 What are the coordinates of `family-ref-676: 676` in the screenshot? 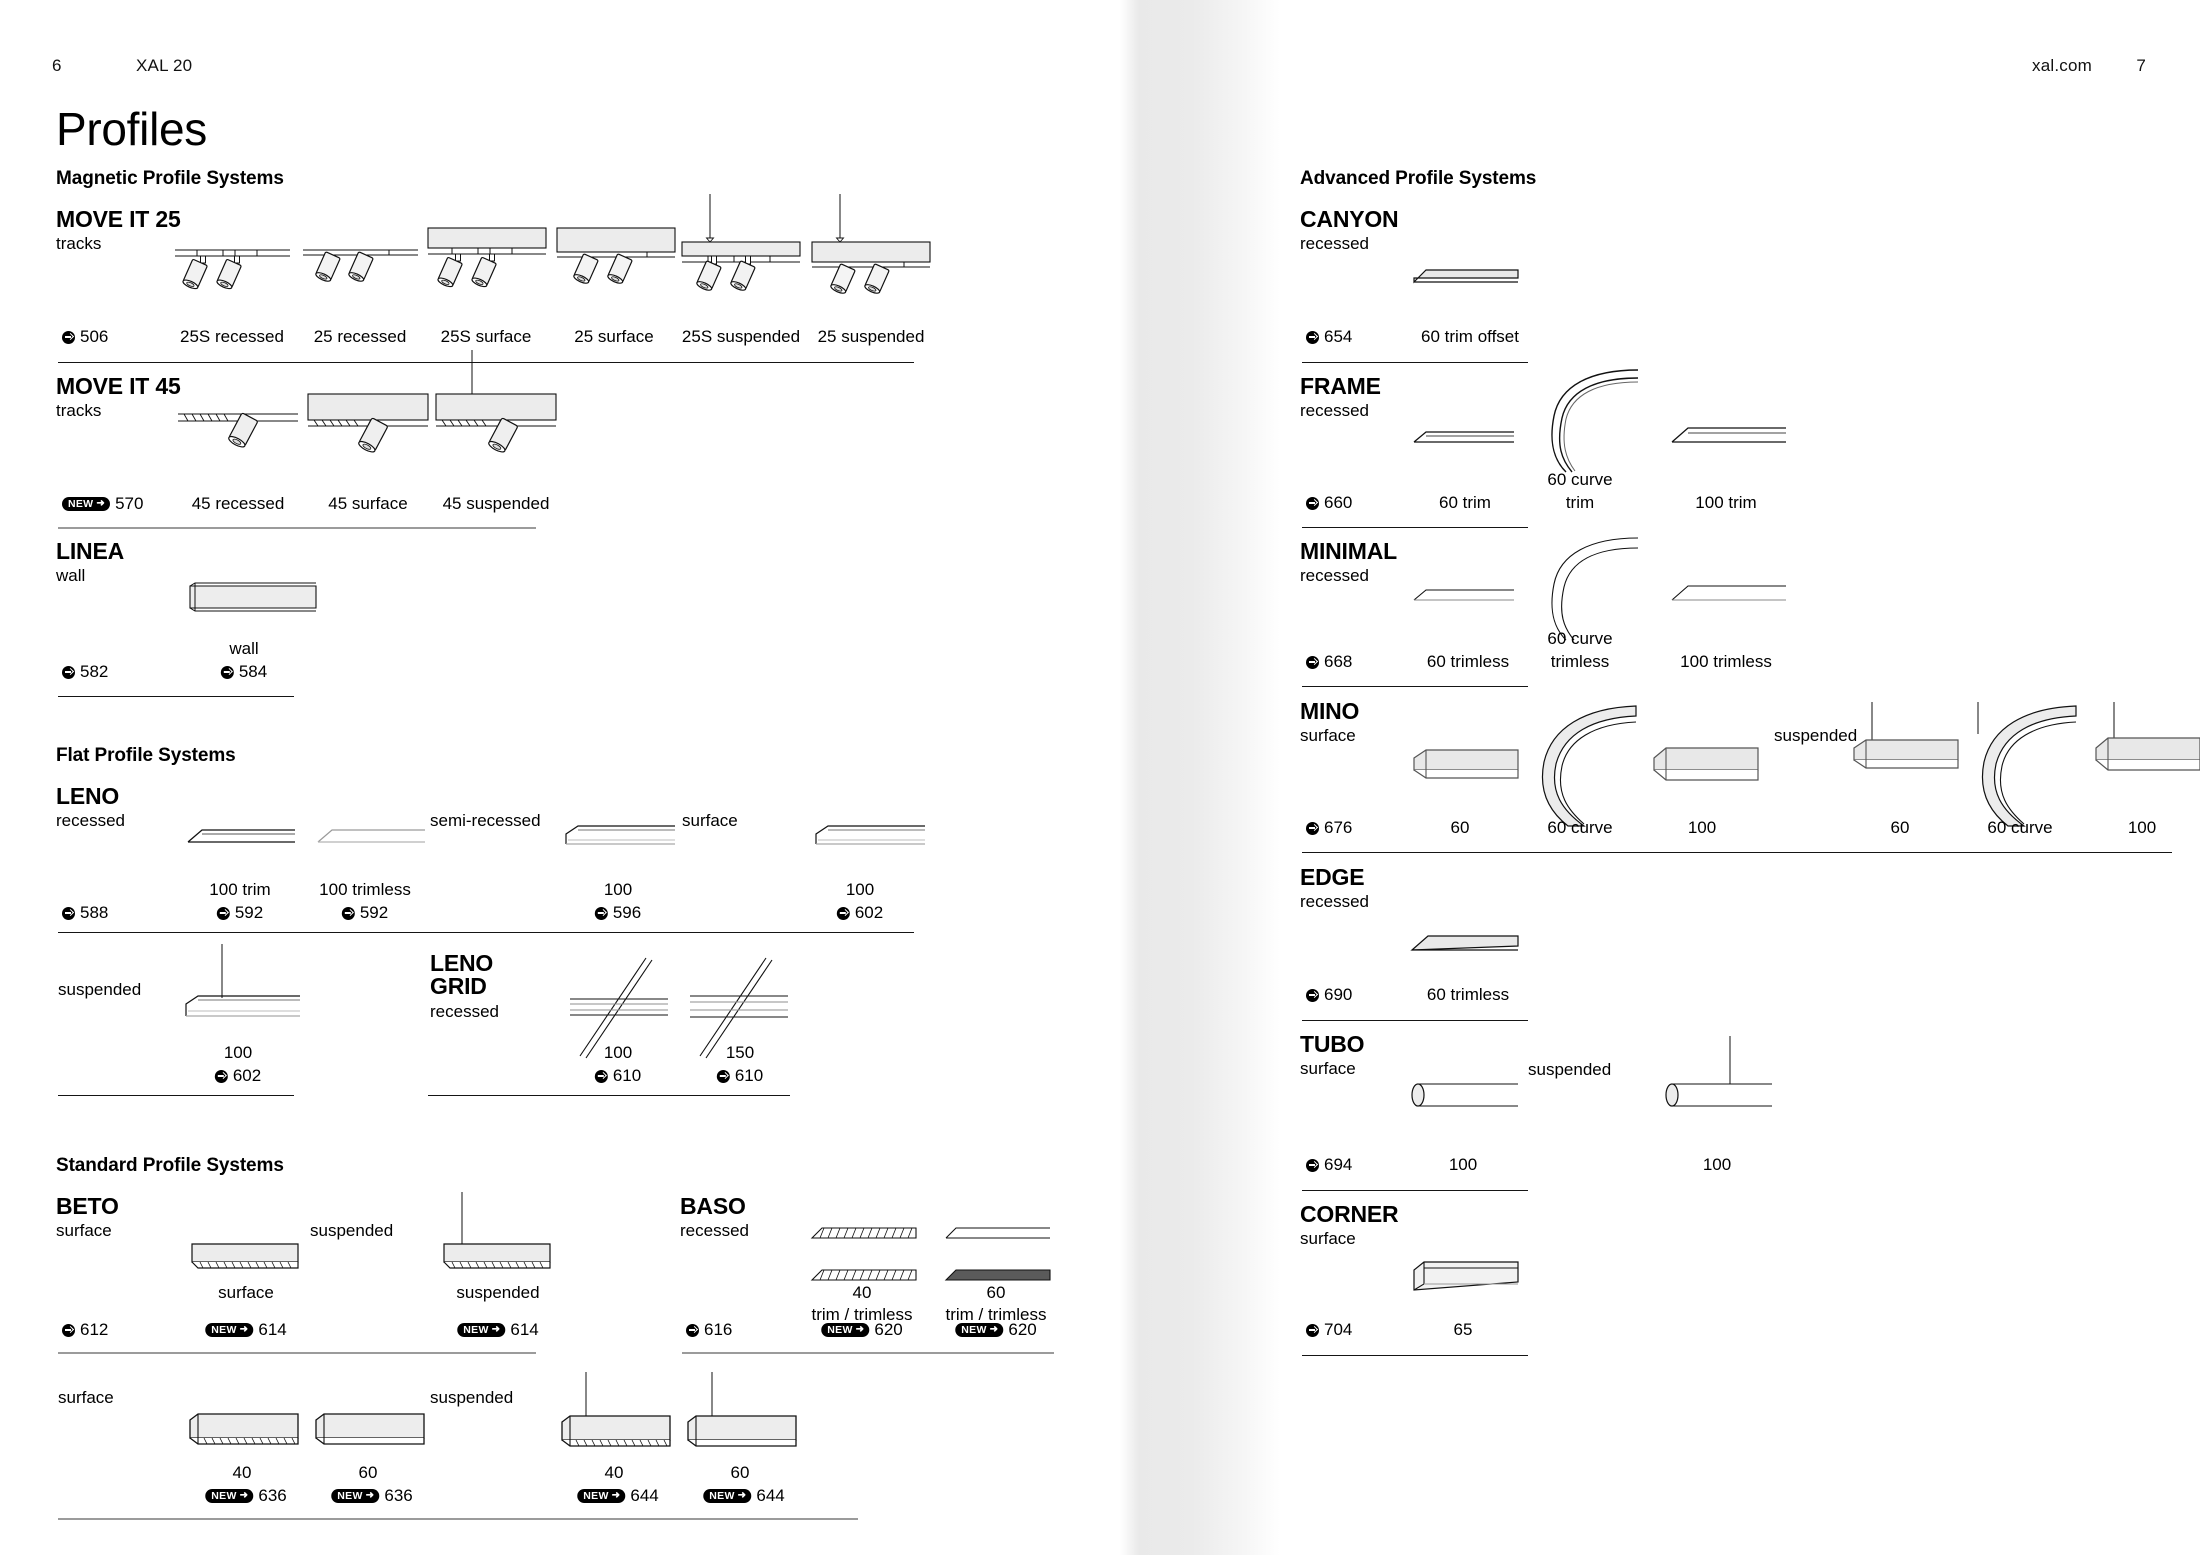 It's located at (1329, 828).